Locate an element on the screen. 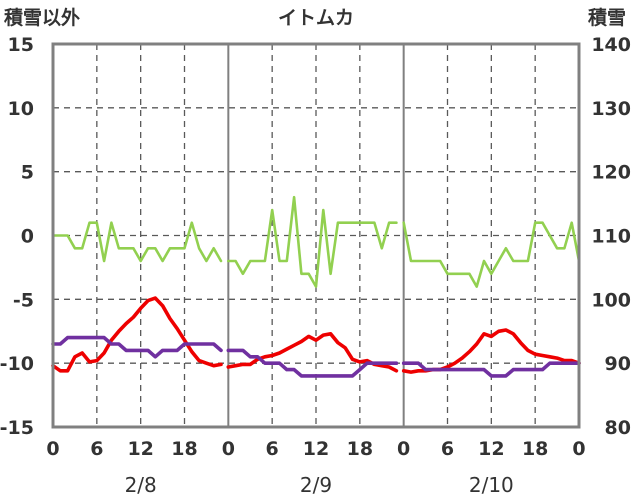 The height and width of the screenshot is (501, 636). right-tick-label: 90 is located at coordinates (618, 364).